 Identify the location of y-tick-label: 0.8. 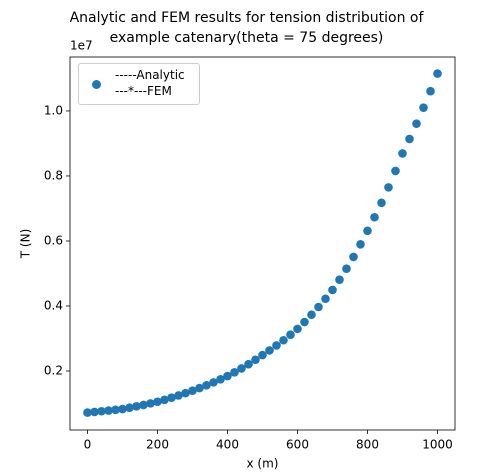
(53, 175).